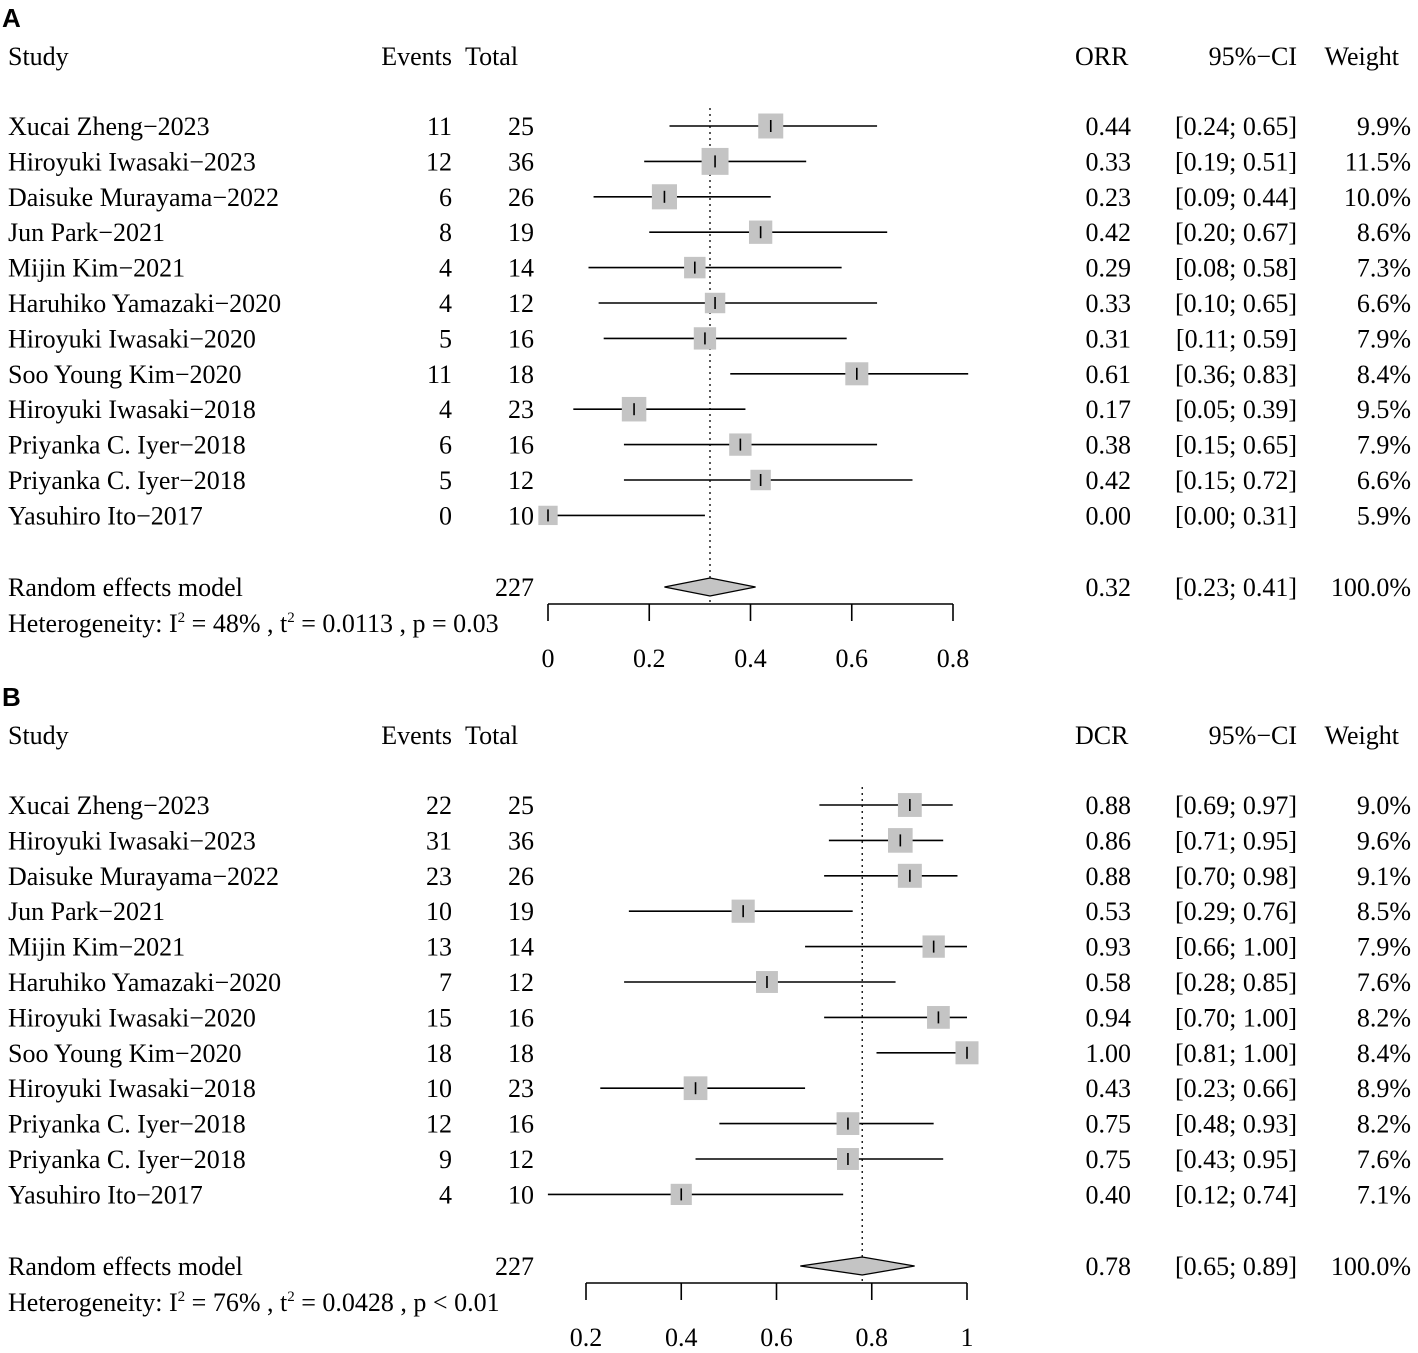 The width and height of the screenshot is (1418, 1353). What do you see at coordinates (1384, 947) in the screenshot?
I see `weight-value: 7.9%` at bounding box center [1384, 947].